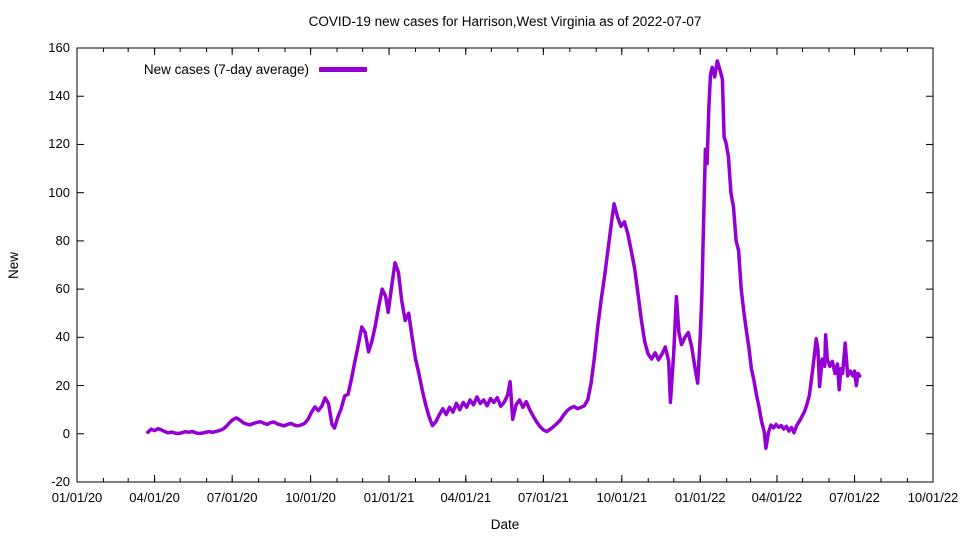  Describe the element at coordinates (77, 497) in the screenshot. I see `x-tick-label: 01/01/20` at that location.